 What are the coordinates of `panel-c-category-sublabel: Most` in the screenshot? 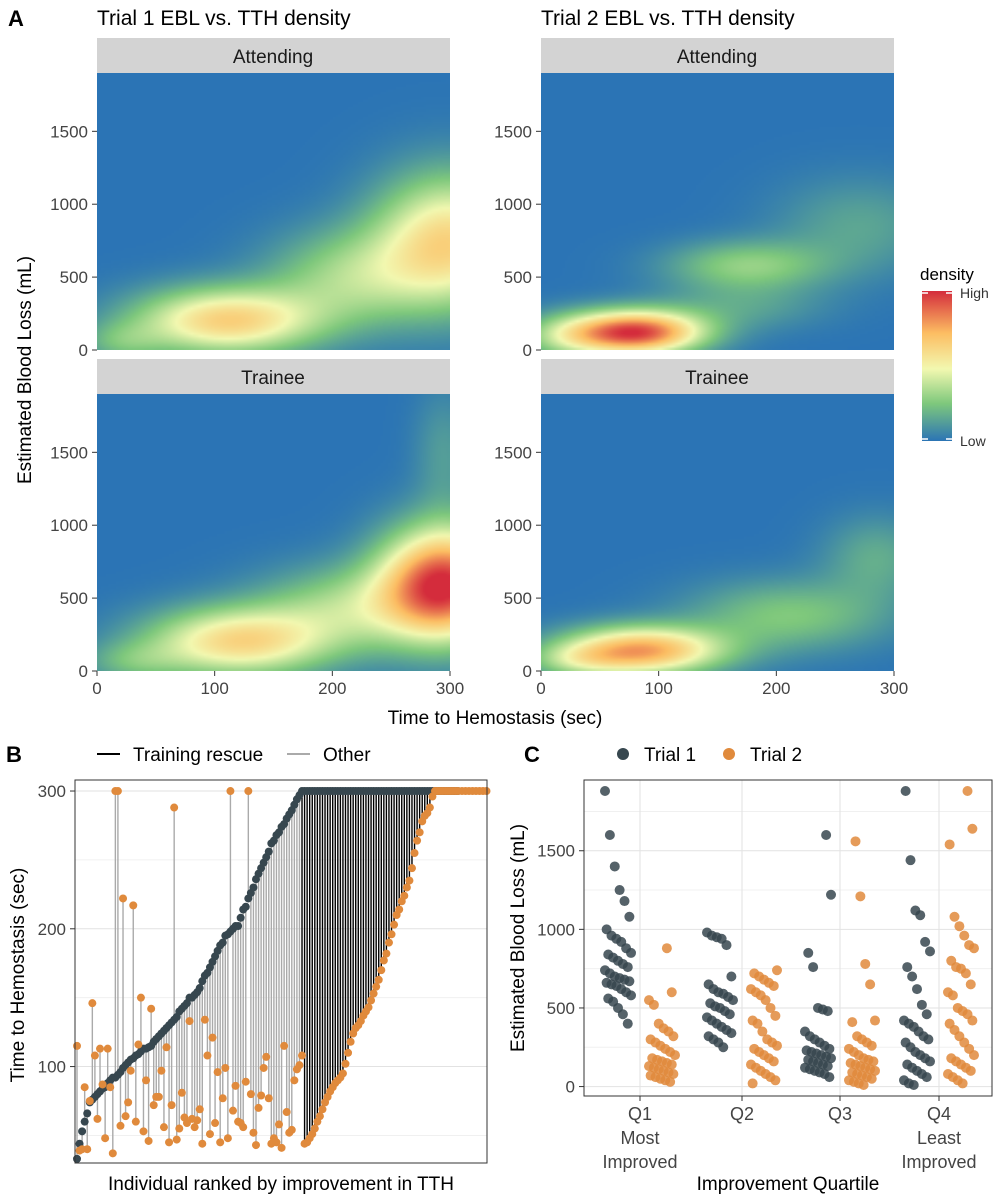 It's located at (639, 1138).